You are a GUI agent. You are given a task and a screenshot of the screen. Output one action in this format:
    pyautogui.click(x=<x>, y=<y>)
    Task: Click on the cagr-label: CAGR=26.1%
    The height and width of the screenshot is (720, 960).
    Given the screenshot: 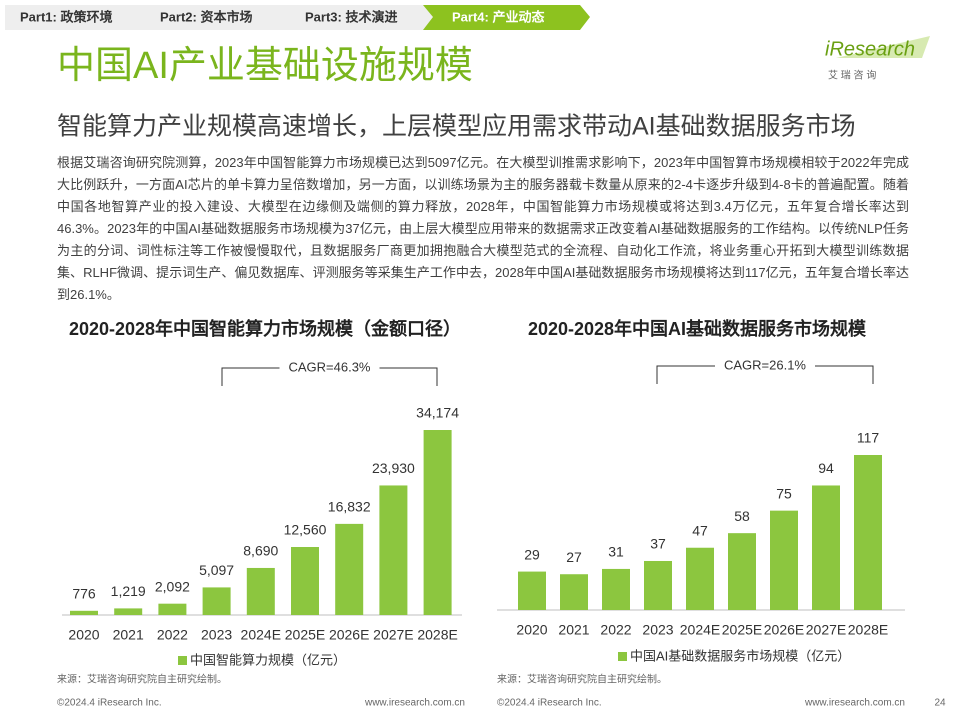 What is the action you would take?
    pyautogui.click(x=765, y=364)
    